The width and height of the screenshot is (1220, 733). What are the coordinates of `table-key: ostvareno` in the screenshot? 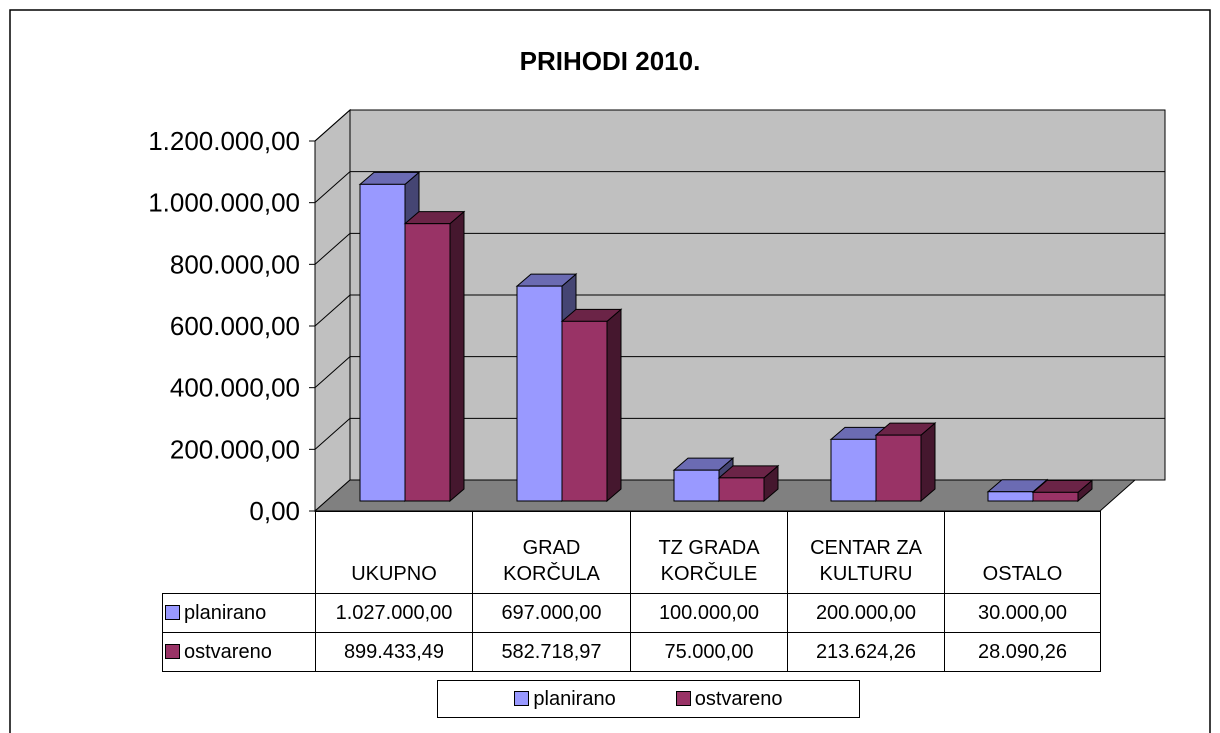 It's located at (239, 652).